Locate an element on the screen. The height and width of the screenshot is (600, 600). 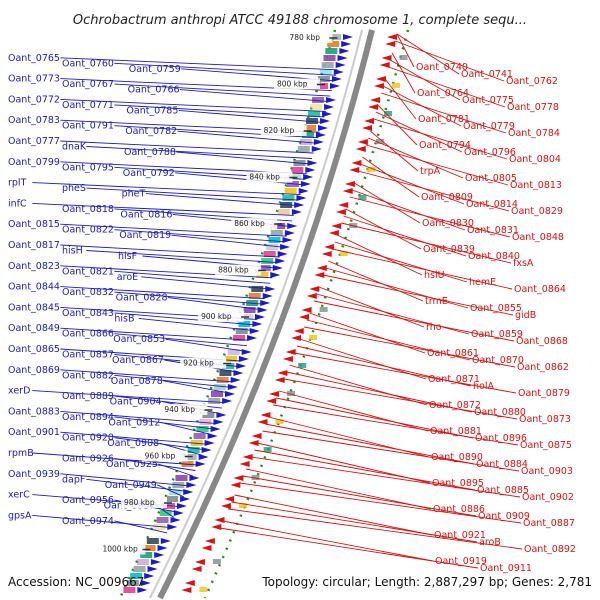
gene-label-left: Oant_0818 is located at coordinates (88, 209).